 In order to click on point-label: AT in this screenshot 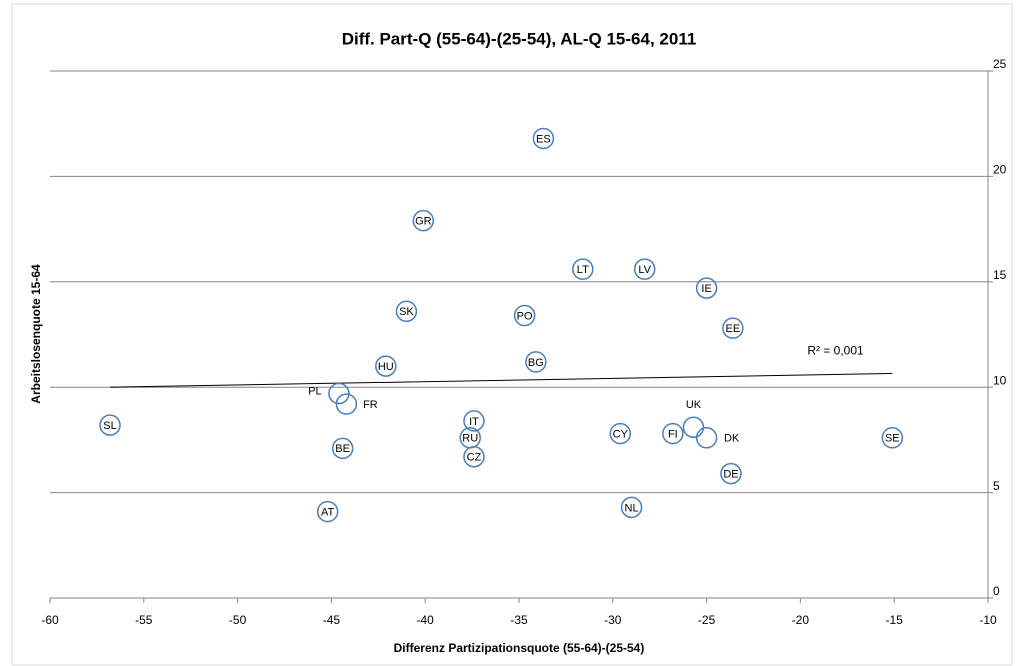, I will do `click(328, 512)`.